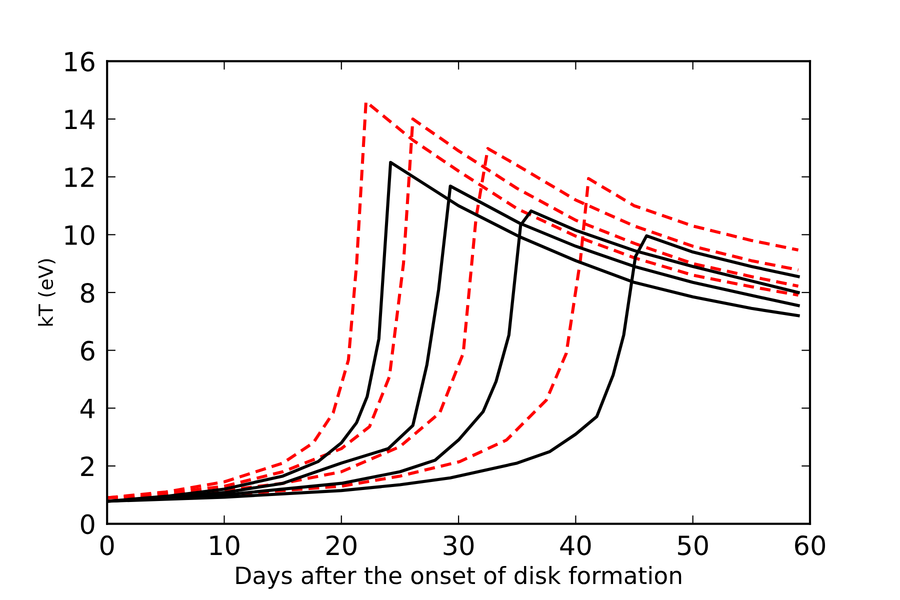  Describe the element at coordinates (87, 350) in the screenshot. I see `y-tick-label: 6` at that location.